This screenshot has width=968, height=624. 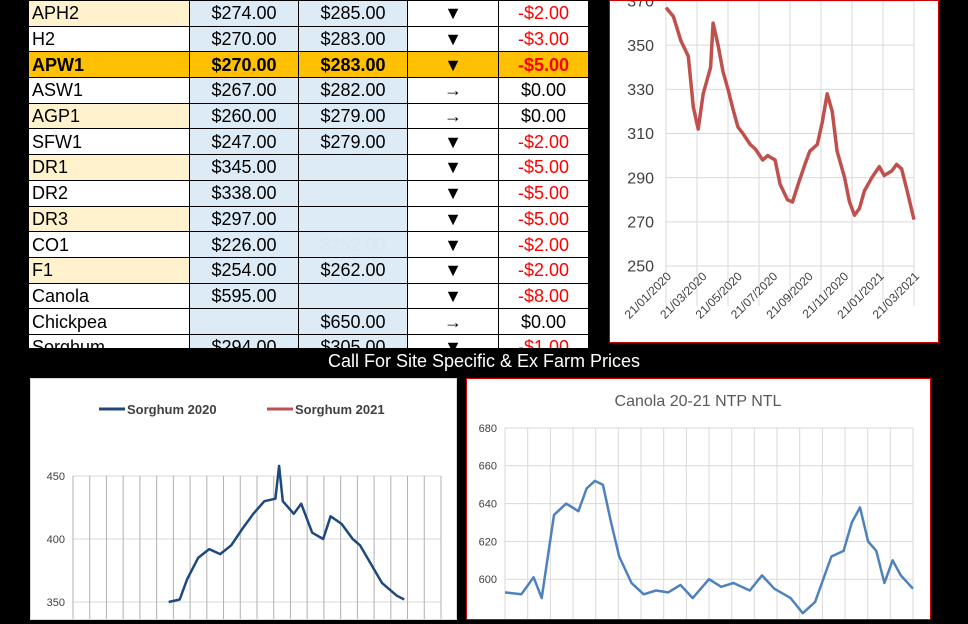 I want to click on price-change: -$3.00, so click(x=543, y=39).